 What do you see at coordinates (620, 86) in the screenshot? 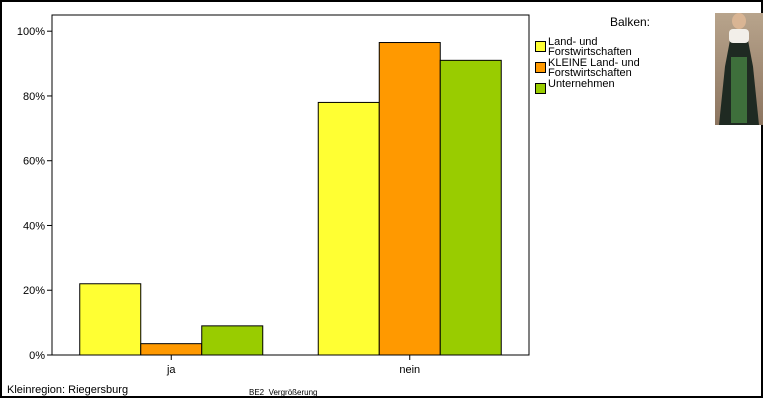
I see `legend-item: Unternehmen` at bounding box center [620, 86].